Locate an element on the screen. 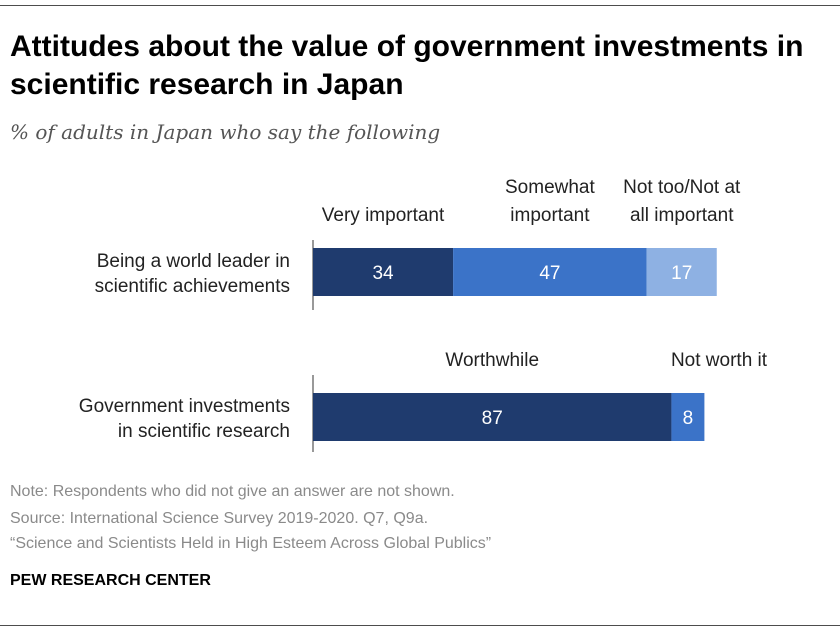 This screenshot has width=840, height=632. data-label: 17 is located at coordinates (681, 273).